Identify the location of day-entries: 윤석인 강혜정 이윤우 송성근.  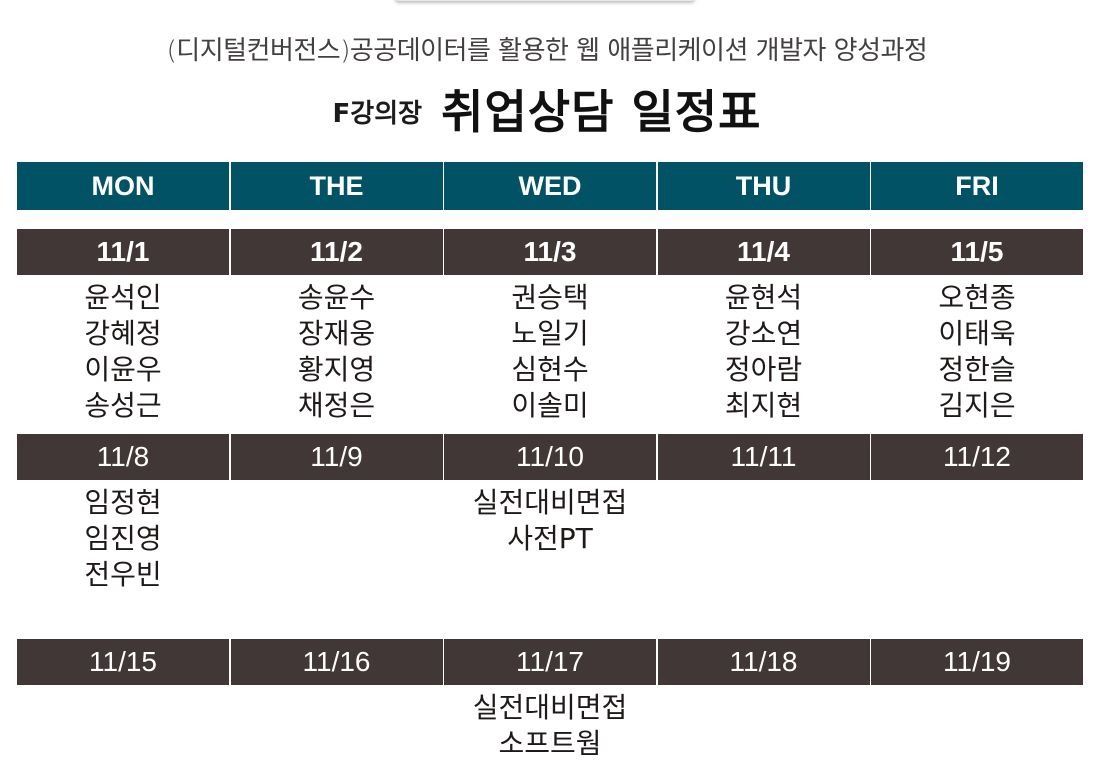
(123, 350).